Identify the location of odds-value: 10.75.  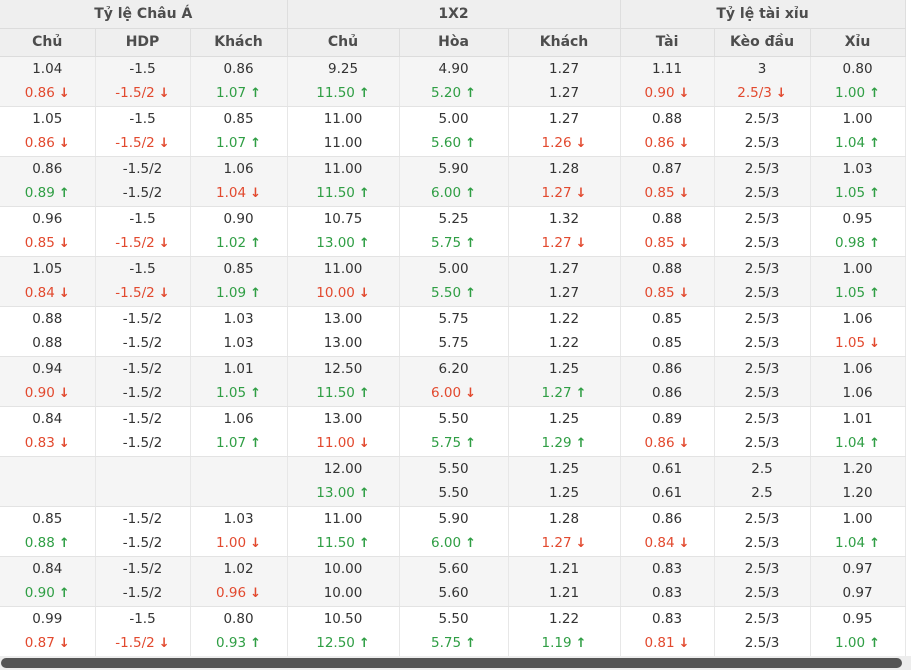
(343, 218).